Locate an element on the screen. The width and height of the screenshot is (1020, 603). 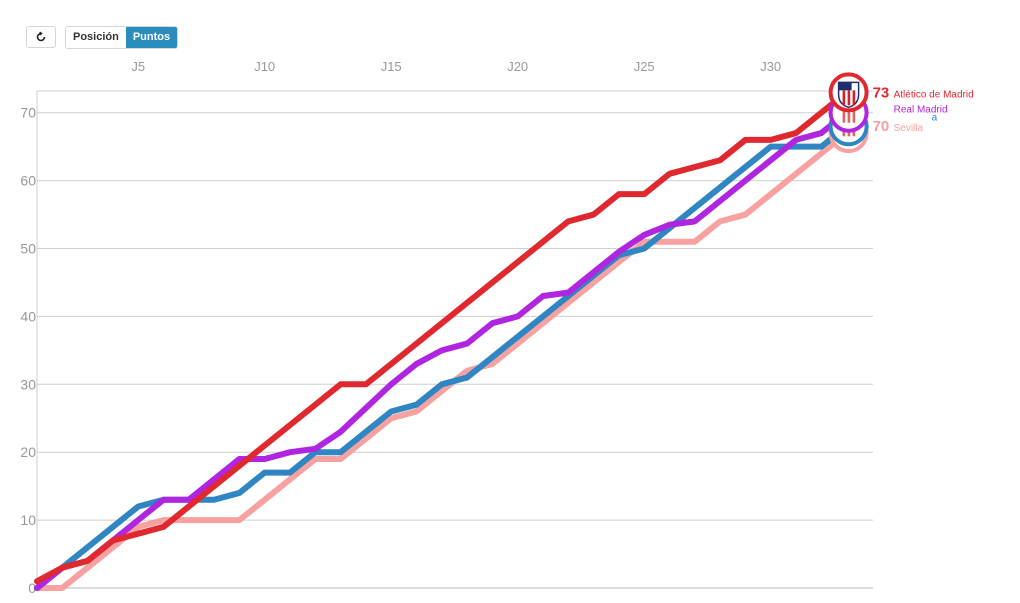
toggle-puntos: Puntos is located at coordinates (151, 37).